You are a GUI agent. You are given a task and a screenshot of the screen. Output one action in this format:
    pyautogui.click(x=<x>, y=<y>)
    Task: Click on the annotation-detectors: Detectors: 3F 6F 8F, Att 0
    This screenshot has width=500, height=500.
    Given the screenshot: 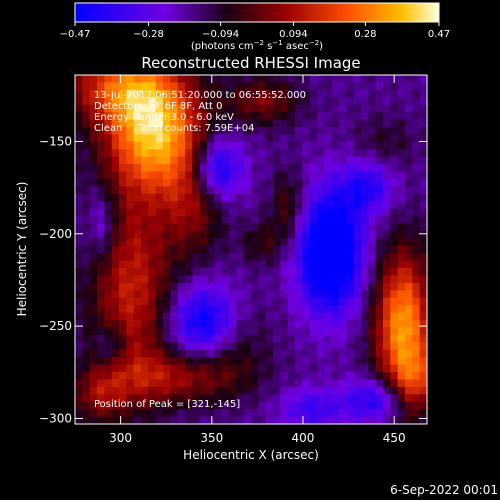 What is the action you would take?
    pyautogui.click(x=158, y=106)
    